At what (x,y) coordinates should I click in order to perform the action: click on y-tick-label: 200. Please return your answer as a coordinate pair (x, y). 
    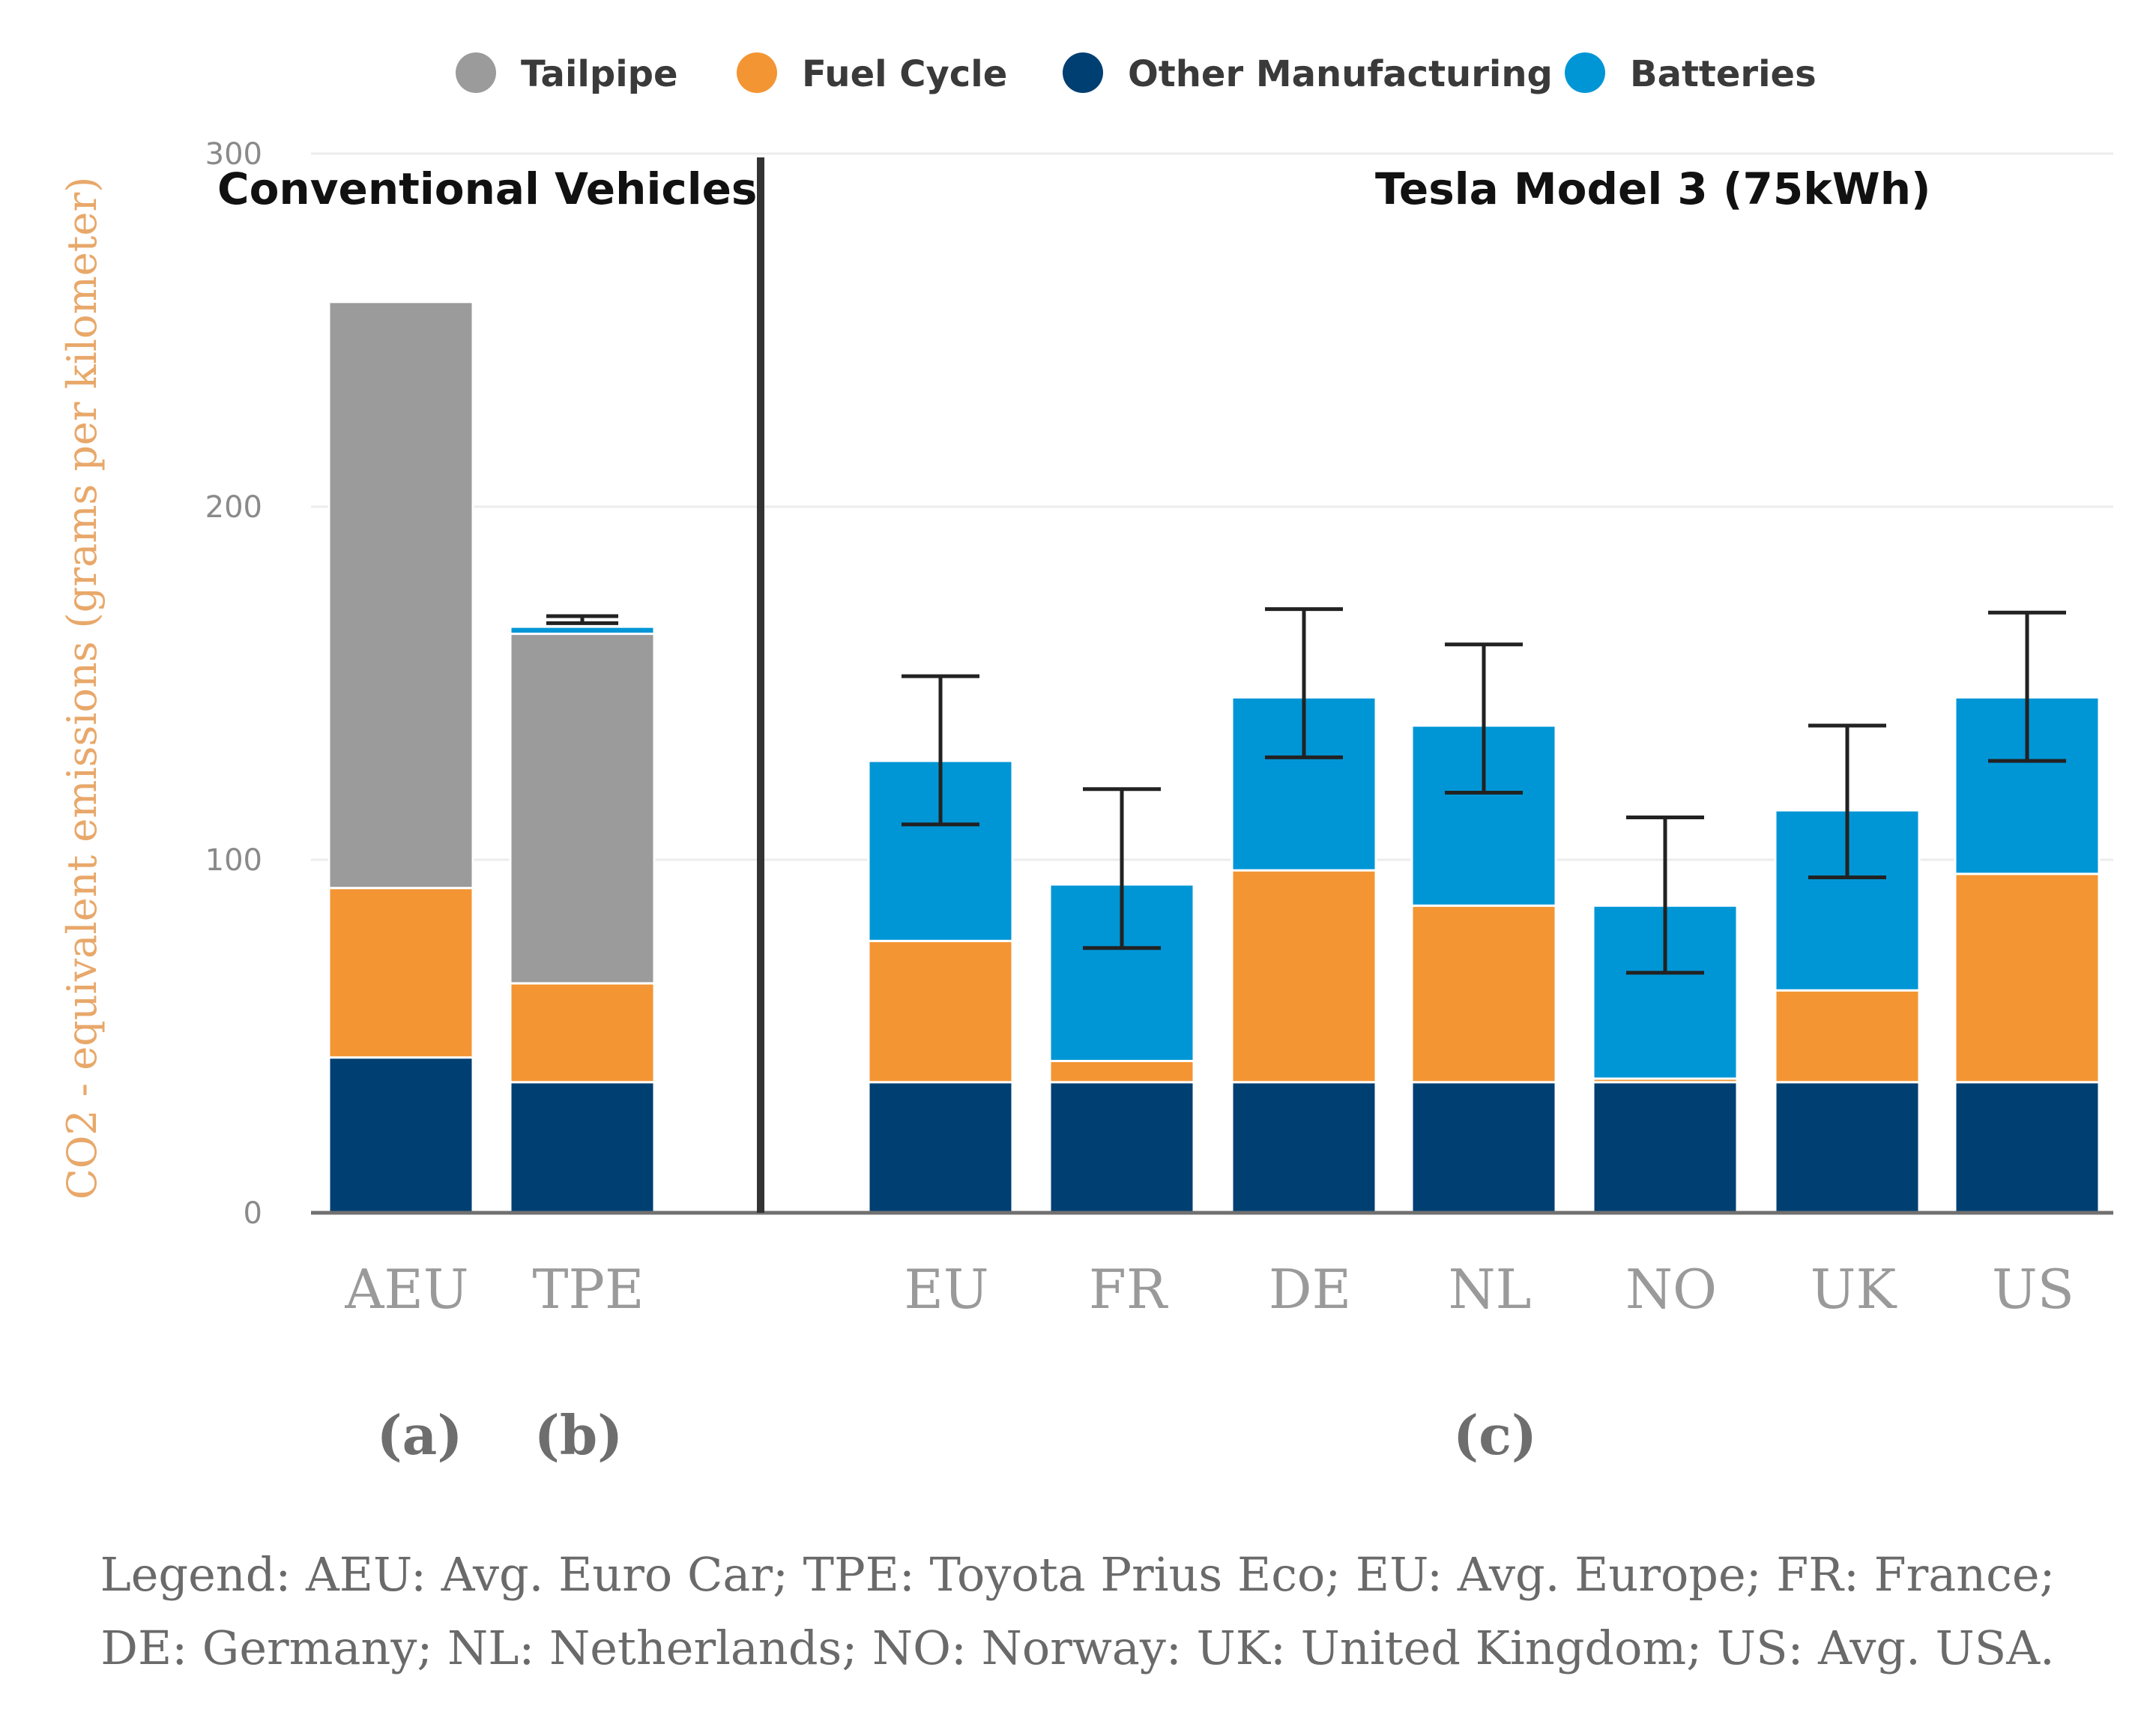
    Looking at the image, I should click on (233, 507).